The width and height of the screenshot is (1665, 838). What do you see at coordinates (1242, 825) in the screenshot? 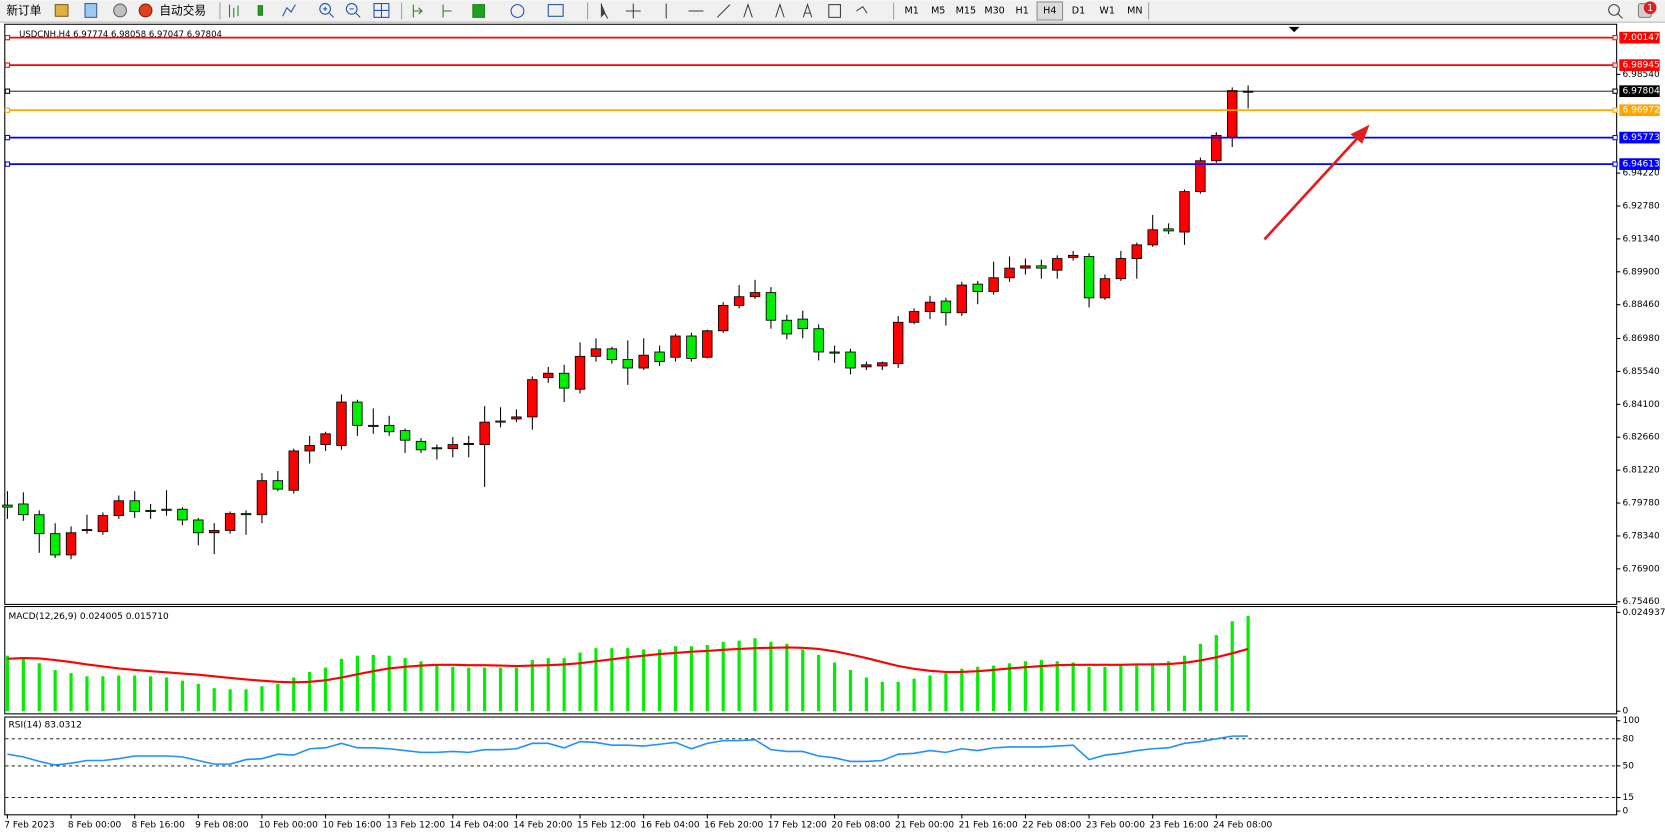
I see `x-tick-label: 24 Feb 08:00` at bounding box center [1242, 825].